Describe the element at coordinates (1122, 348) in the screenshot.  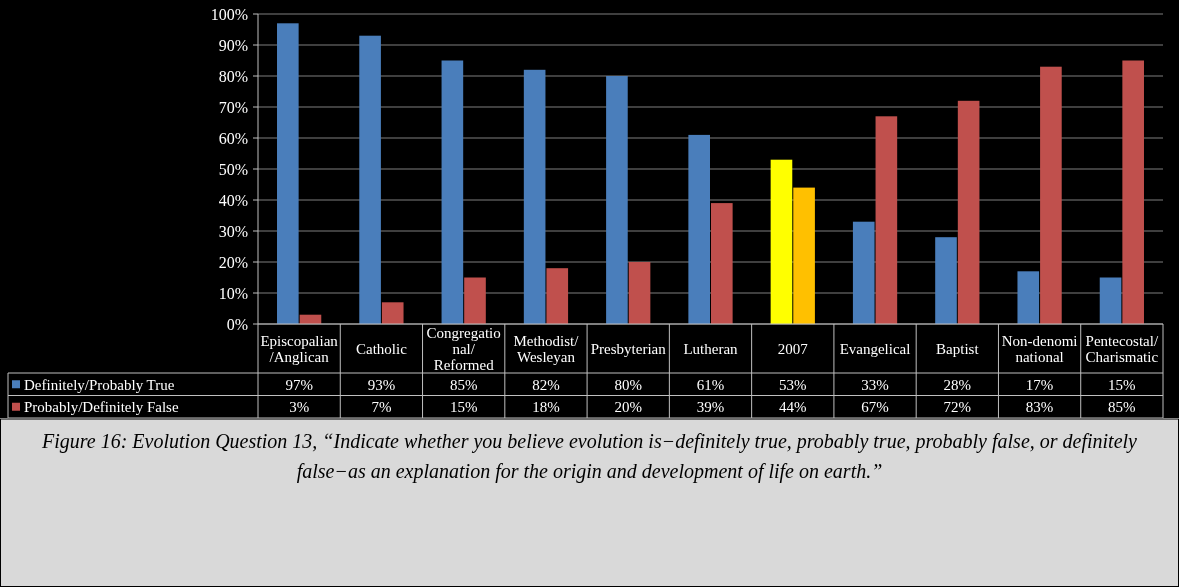
I see `x-tick-label: Pentecostal/Charismatic` at that location.